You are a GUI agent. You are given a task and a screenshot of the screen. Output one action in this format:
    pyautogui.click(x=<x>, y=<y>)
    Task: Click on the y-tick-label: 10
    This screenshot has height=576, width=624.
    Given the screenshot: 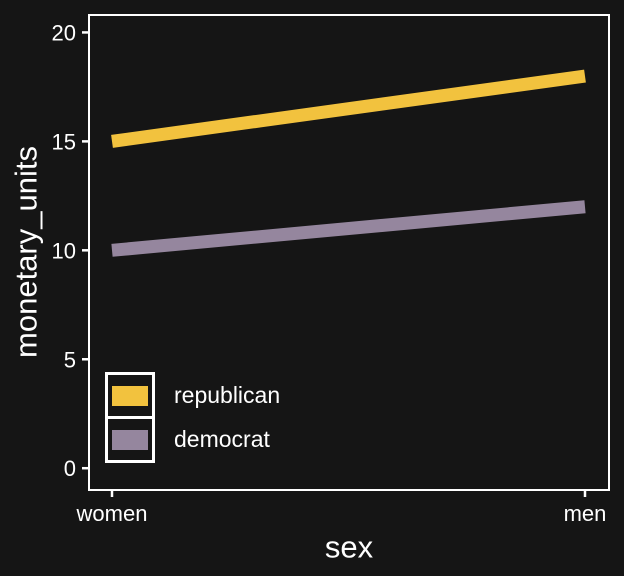 What is the action you would take?
    pyautogui.click(x=64, y=250)
    